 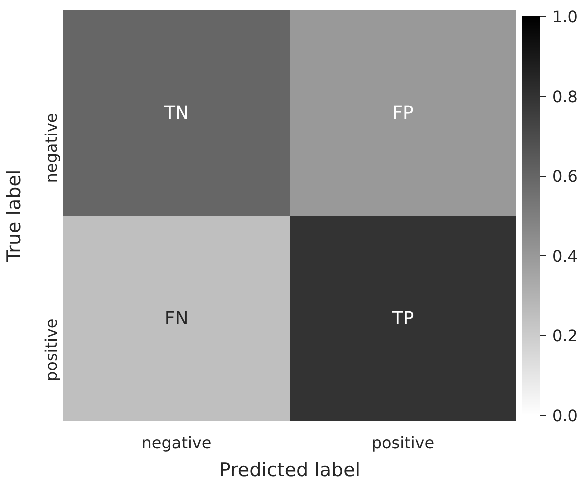 What do you see at coordinates (565, 96) in the screenshot?
I see `color-bar-label: 0.8` at bounding box center [565, 96].